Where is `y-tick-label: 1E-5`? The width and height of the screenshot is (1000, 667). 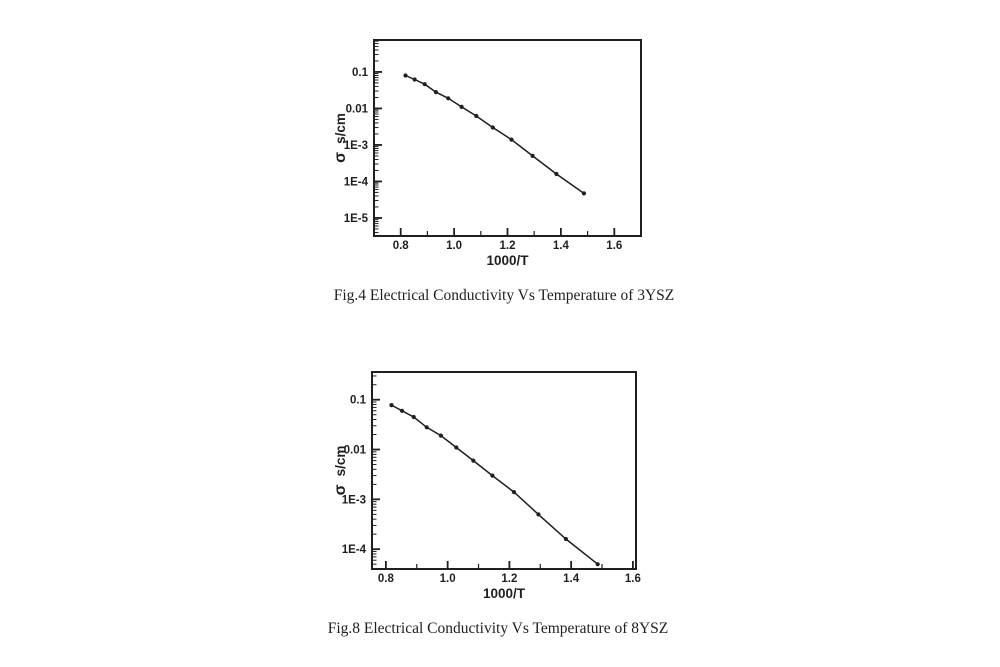
y-tick-label: 1E-5 is located at coordinates (356, 219).